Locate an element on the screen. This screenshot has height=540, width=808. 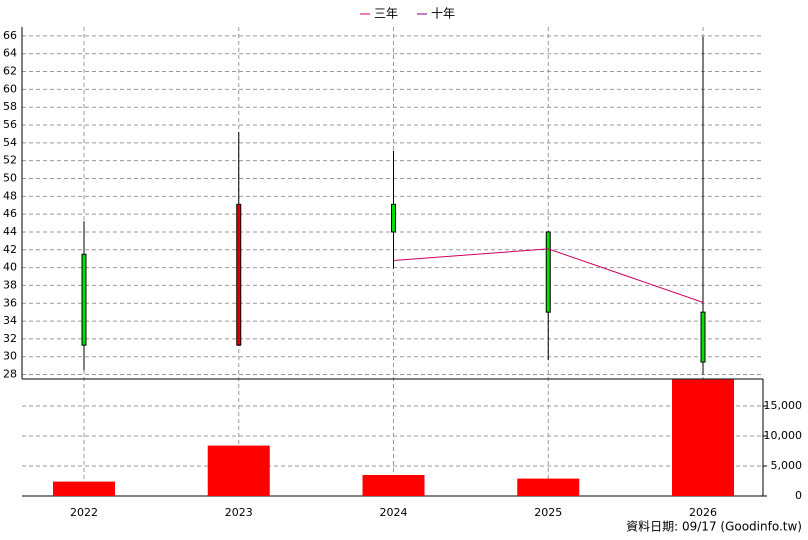
y-tick-label: 66 is located at coordinates (10, 35).